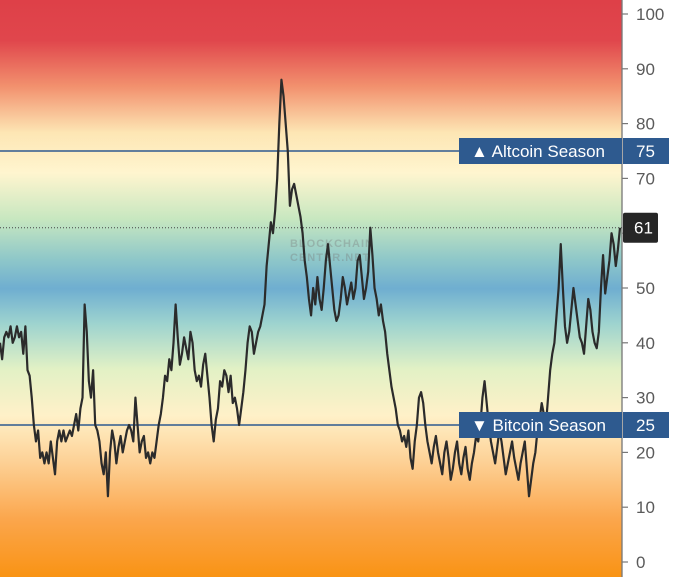 This screenshot has height=577, width=680. Describe the element at coordinates (645, 398) in the screenshot. I see `y-tick-label: 30` at that location.